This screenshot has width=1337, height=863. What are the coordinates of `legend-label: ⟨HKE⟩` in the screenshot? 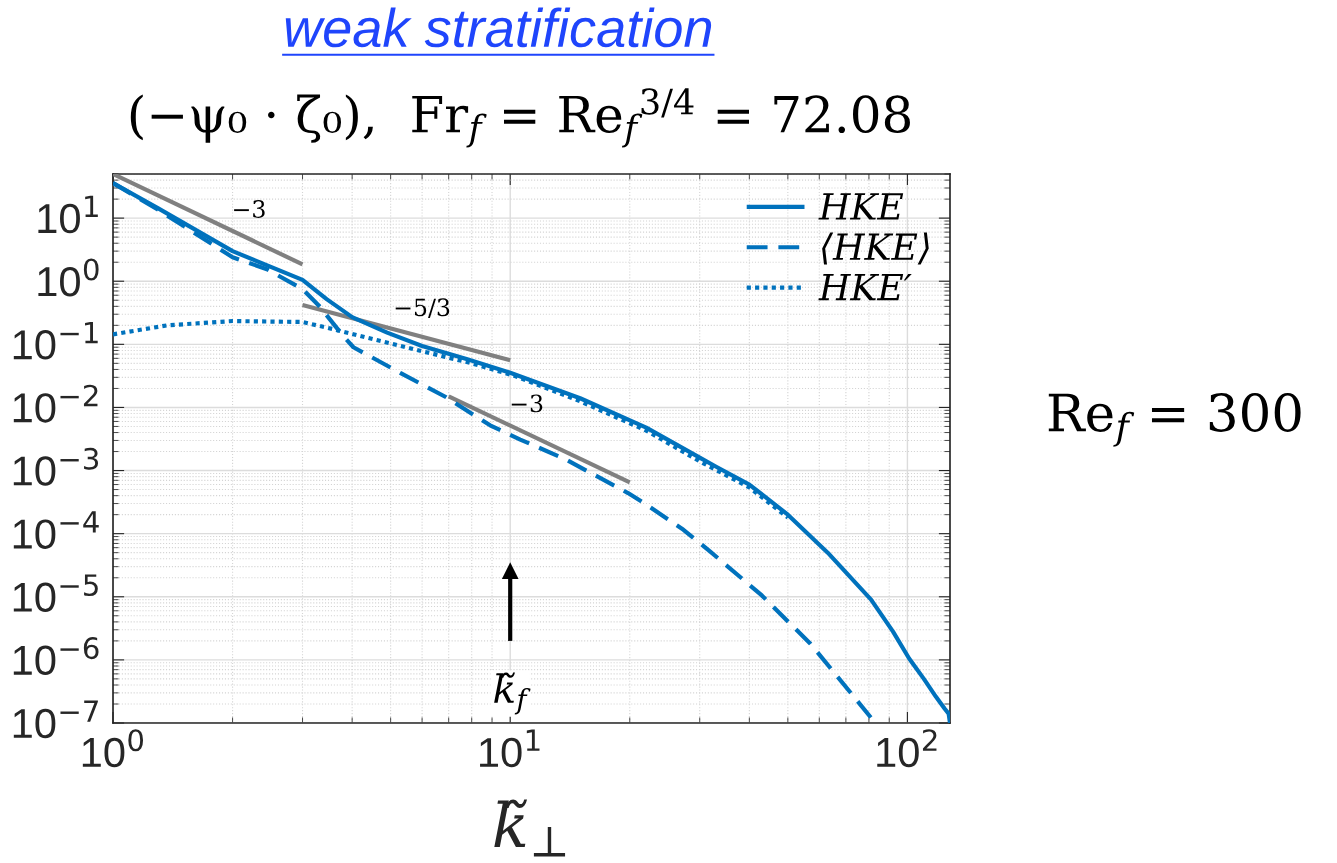 It's located at (875, 248).